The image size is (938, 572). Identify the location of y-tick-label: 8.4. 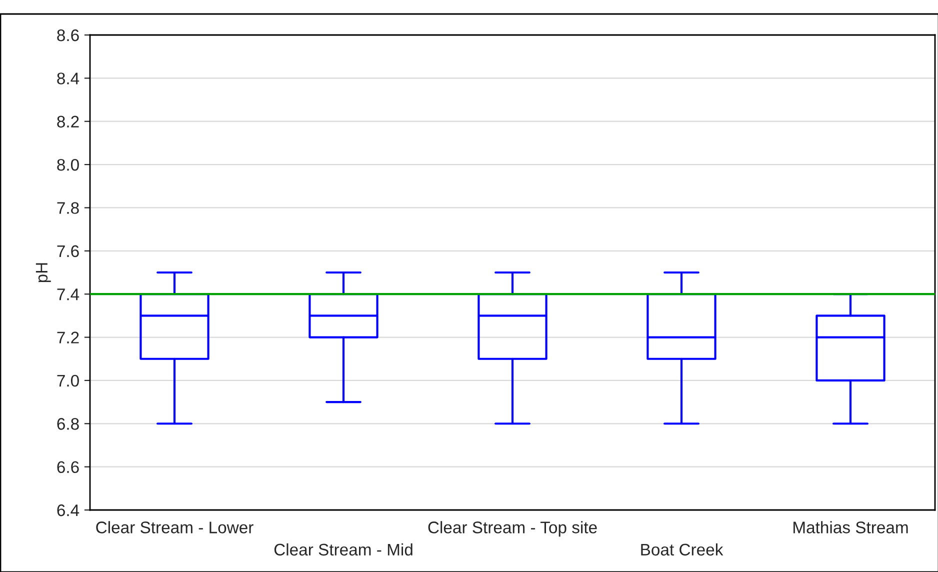
(68, 78).